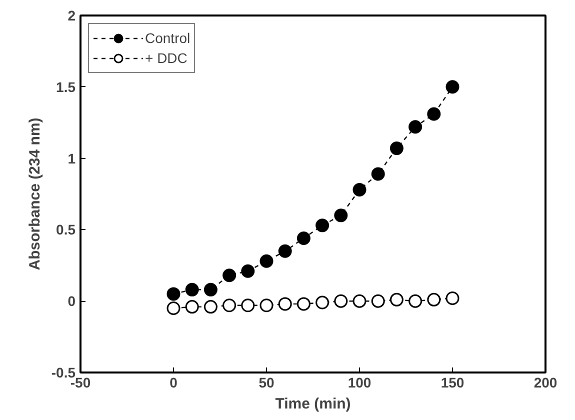 This screenshot has width=575, height=420. I want to click on x-axis-title: Time (min), so click(313, 404).